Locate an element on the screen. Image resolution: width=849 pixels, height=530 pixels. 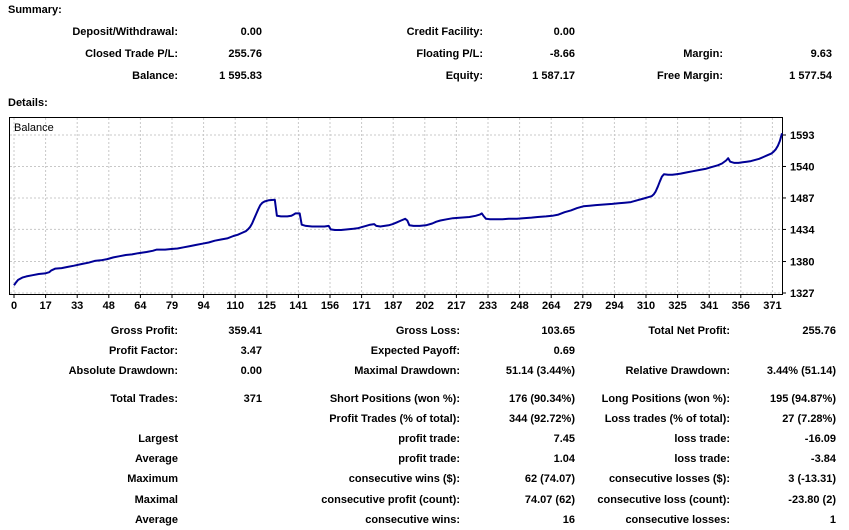
stat-value: 1 595.83 is located at coordinates (240, 76).